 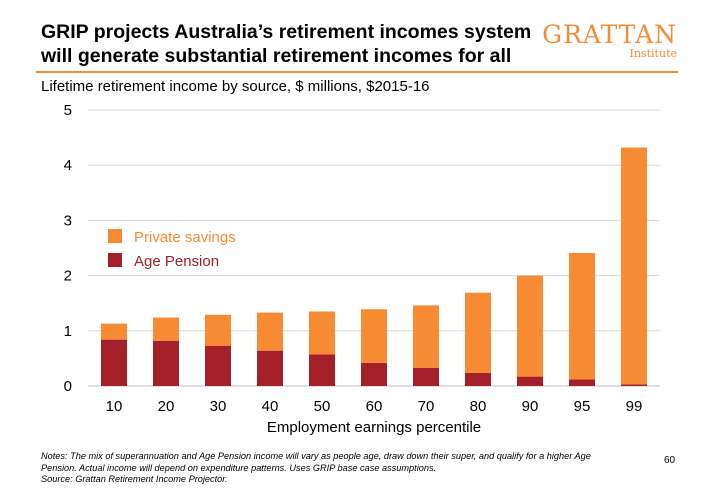 What do you see at coordinates (270, 406) in the screenshot?
I see `x-tick-label-40: 40` at bounding box center [270, 406].